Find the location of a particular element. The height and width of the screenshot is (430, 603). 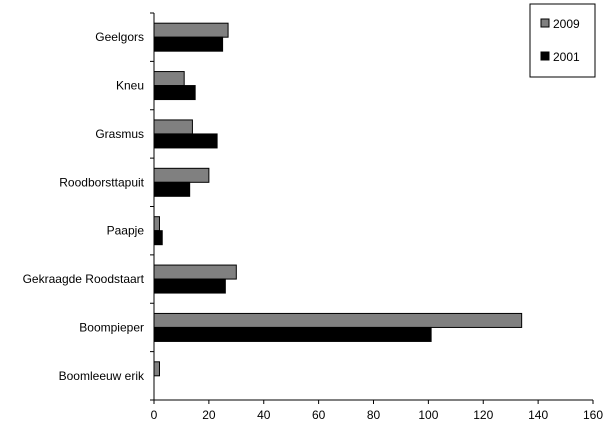

category-label: Kneu is located at coordinates (130, 86).